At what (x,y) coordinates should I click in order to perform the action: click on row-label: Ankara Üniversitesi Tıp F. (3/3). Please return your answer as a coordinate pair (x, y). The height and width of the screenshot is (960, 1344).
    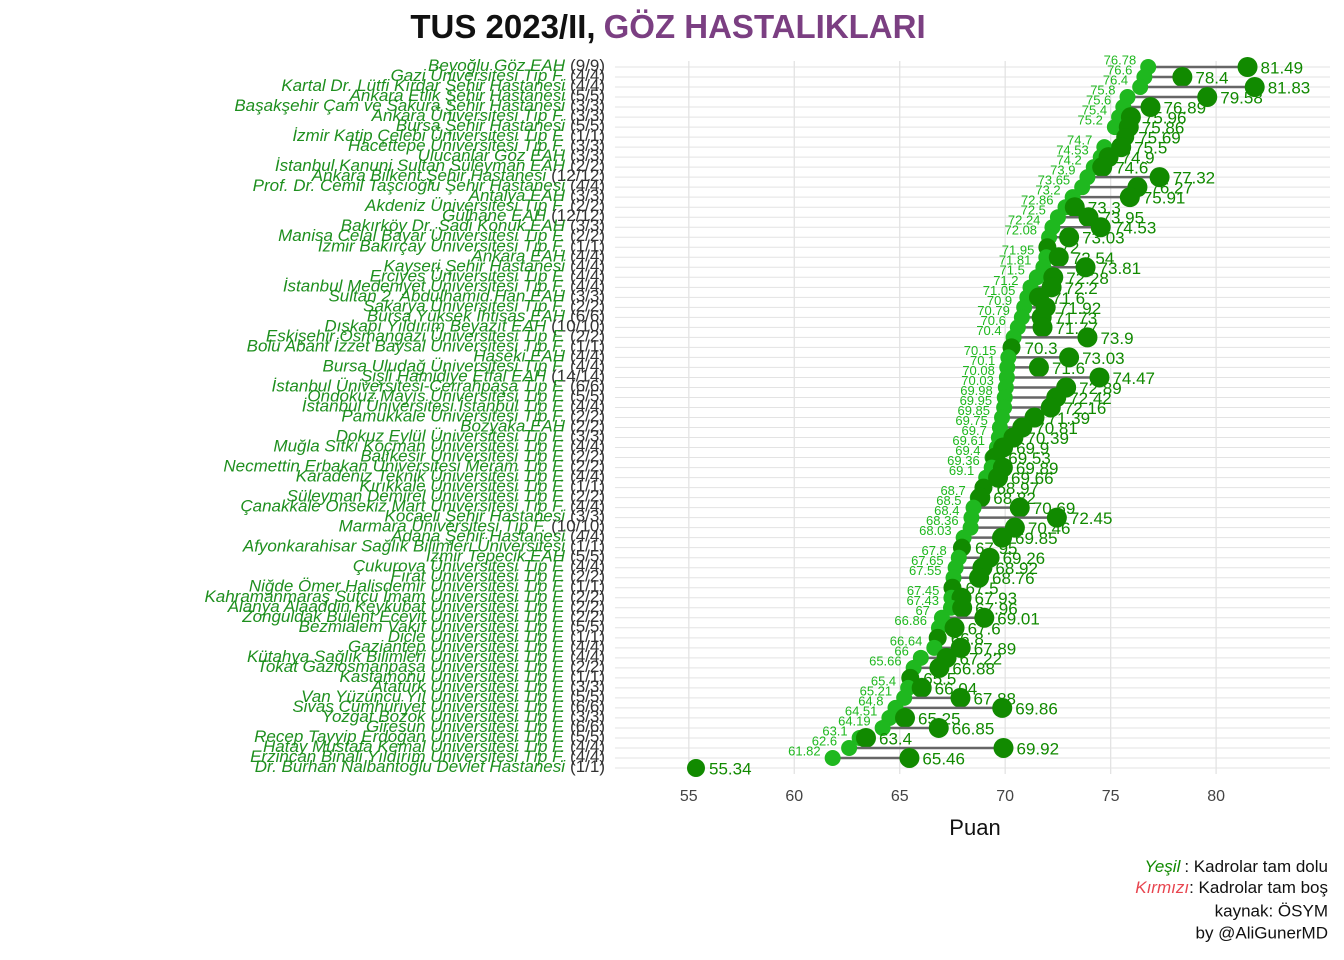
    Looking at the image, I should click on (488, 116).